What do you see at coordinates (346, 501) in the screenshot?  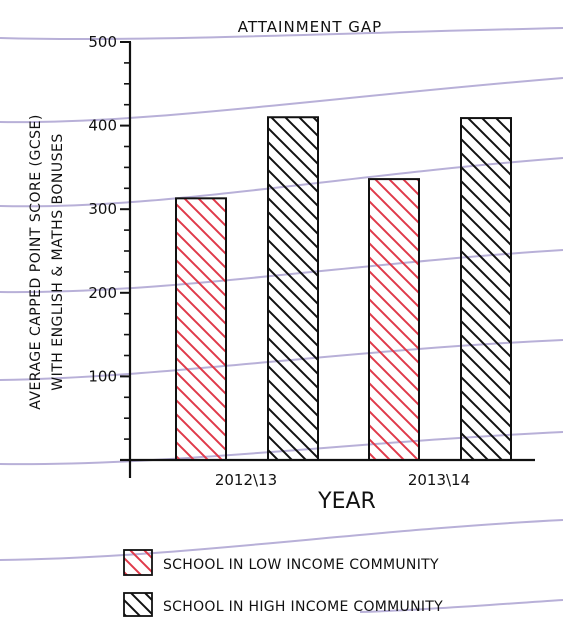 I see `x-axis-label: YEAR` at bounding box center [346, 501].